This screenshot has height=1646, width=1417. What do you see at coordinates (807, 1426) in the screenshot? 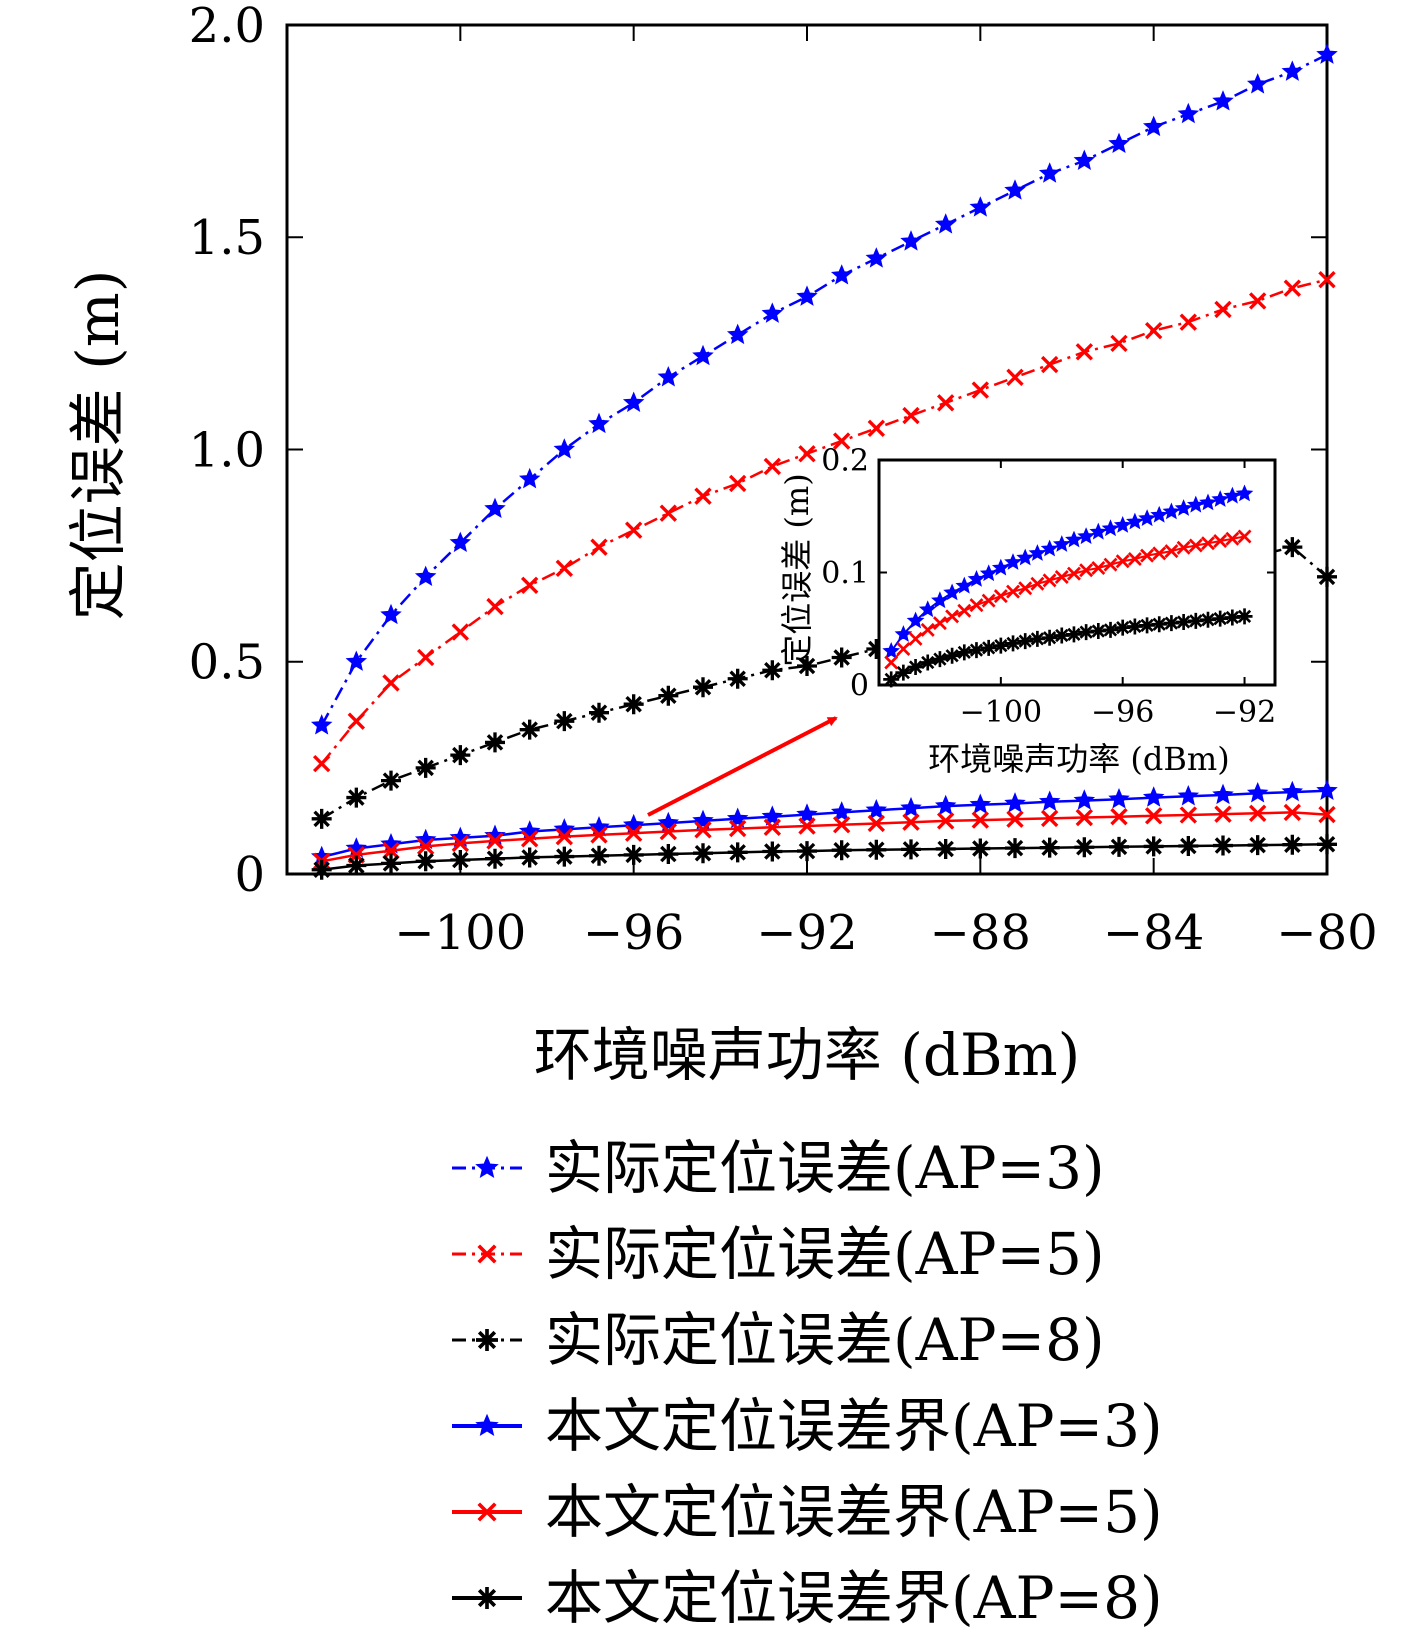
I see `legend-item-3: 本文定位误差界(AP=3)` at bounding box center [807, 1426].